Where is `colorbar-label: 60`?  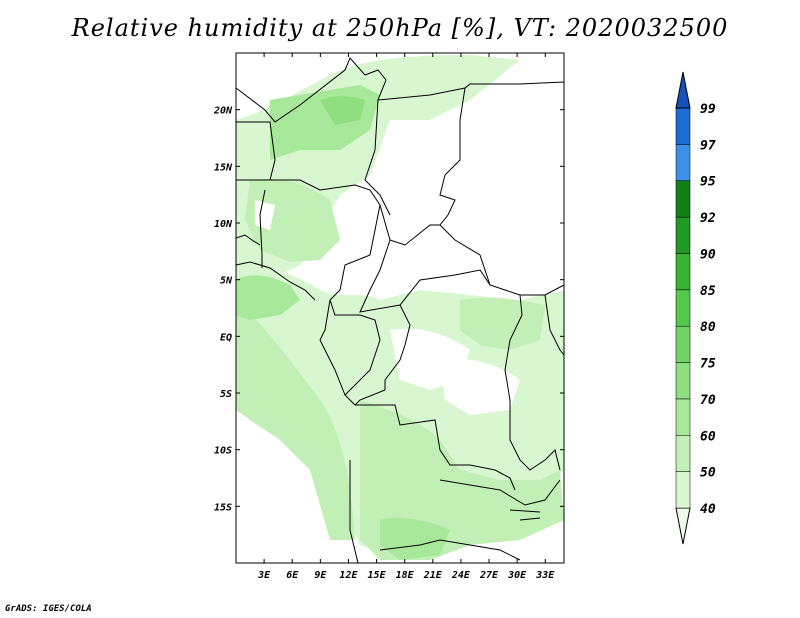 colorbar-label: 60 is located at coordinates (708, 436).